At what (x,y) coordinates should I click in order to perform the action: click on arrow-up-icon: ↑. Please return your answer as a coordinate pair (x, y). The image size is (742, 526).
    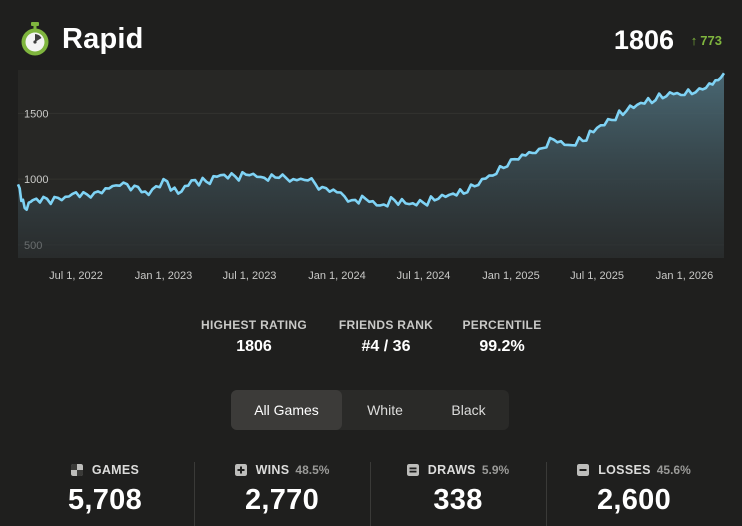
    Looking at the image, I should click on (694, 40).